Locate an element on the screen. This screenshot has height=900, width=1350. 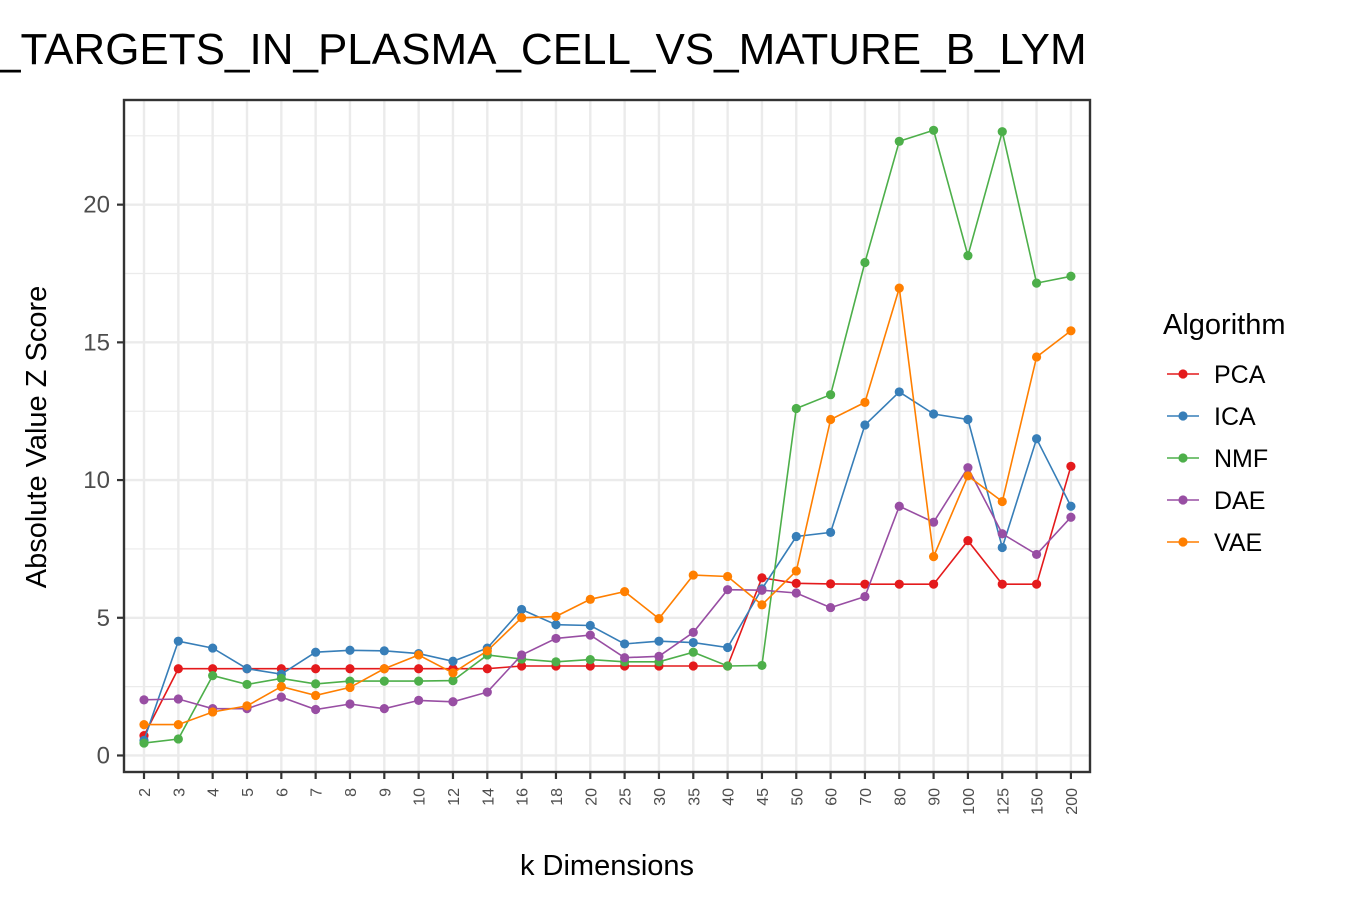
x-tick-label: 8 is located at coordinates (351, 792).